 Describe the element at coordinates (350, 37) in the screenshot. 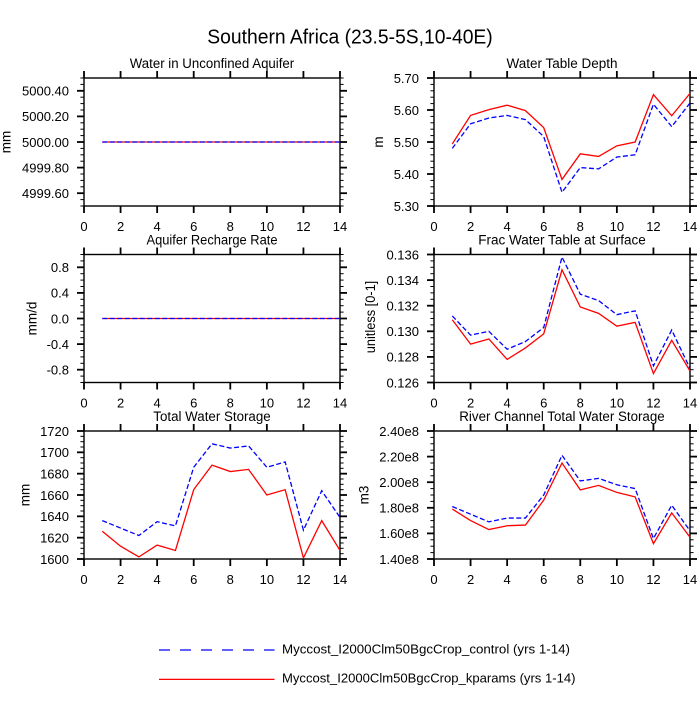

I see `svg-text:Southern Africa (23.5-5S,10-40: Southern Africa (23.5-5S,10-40E)` at that location.